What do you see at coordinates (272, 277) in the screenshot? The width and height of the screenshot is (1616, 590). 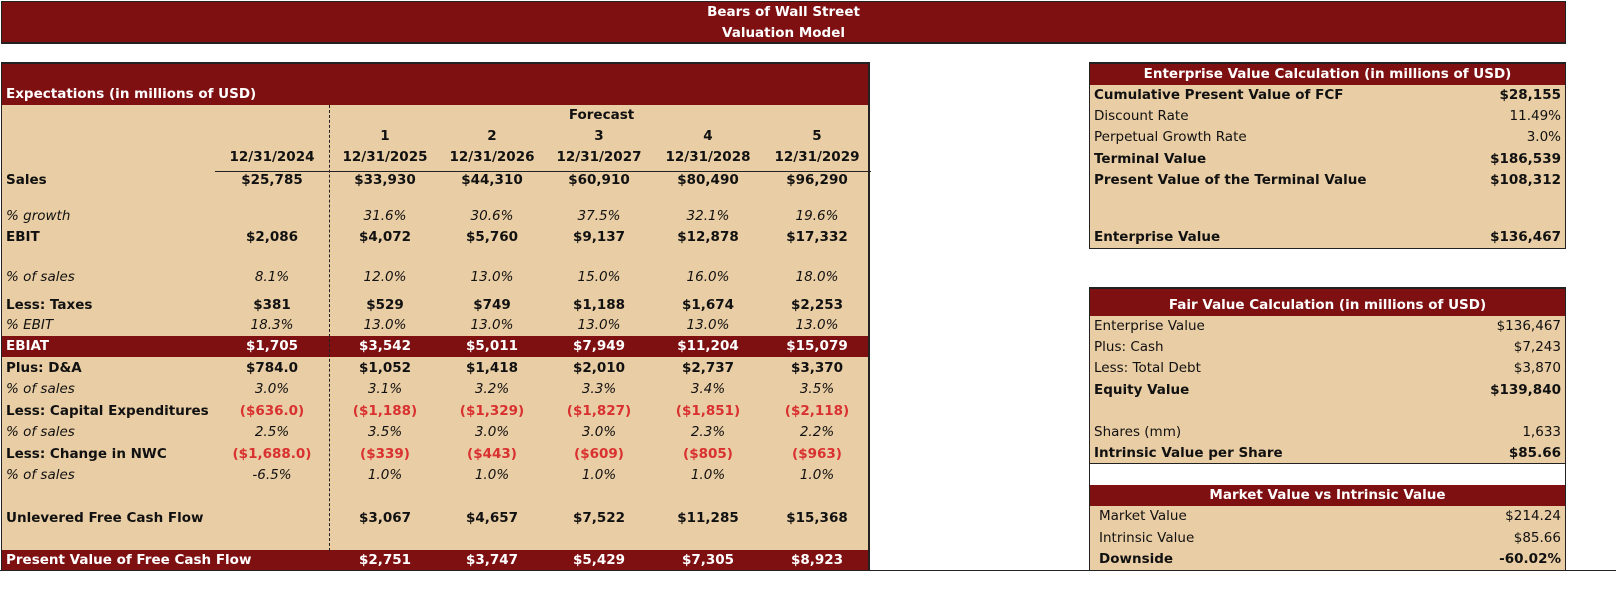 I see `cell: 8.1%` at bounding box center [272, 277].